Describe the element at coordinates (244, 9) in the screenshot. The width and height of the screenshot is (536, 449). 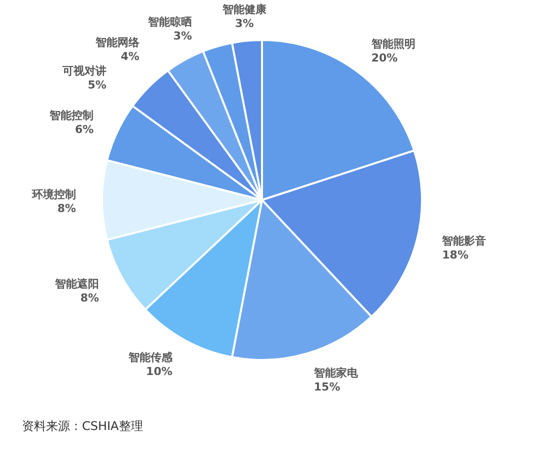
I see `slice-label: 智能健康` at that location.